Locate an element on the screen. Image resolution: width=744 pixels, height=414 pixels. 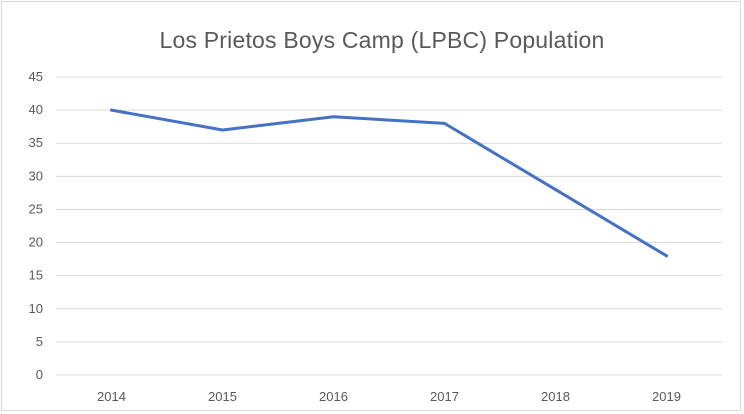
y-tick-label: 5 is located at coordinates (39, 341).